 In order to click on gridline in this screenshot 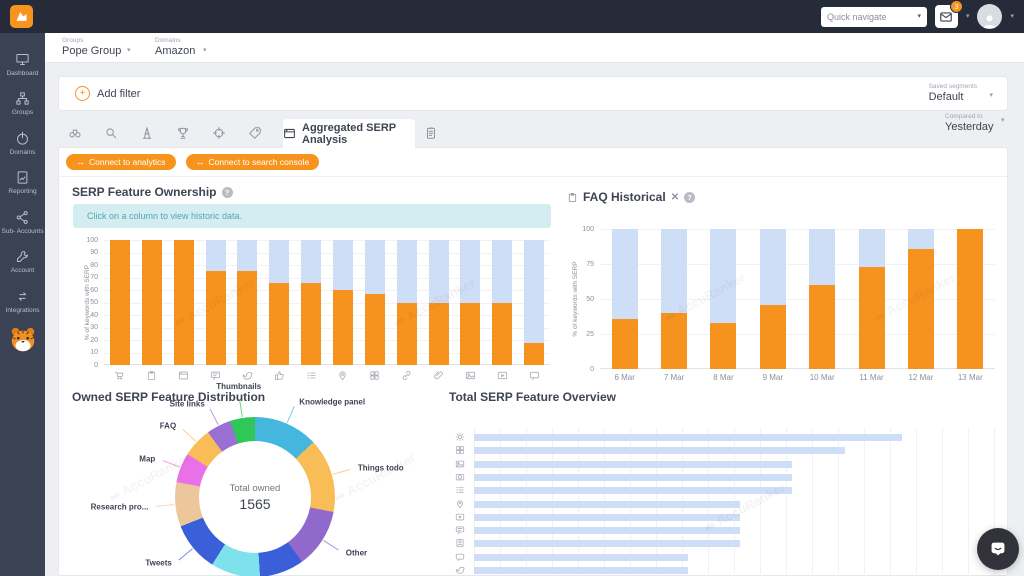, I will do `click(797, 299)`.